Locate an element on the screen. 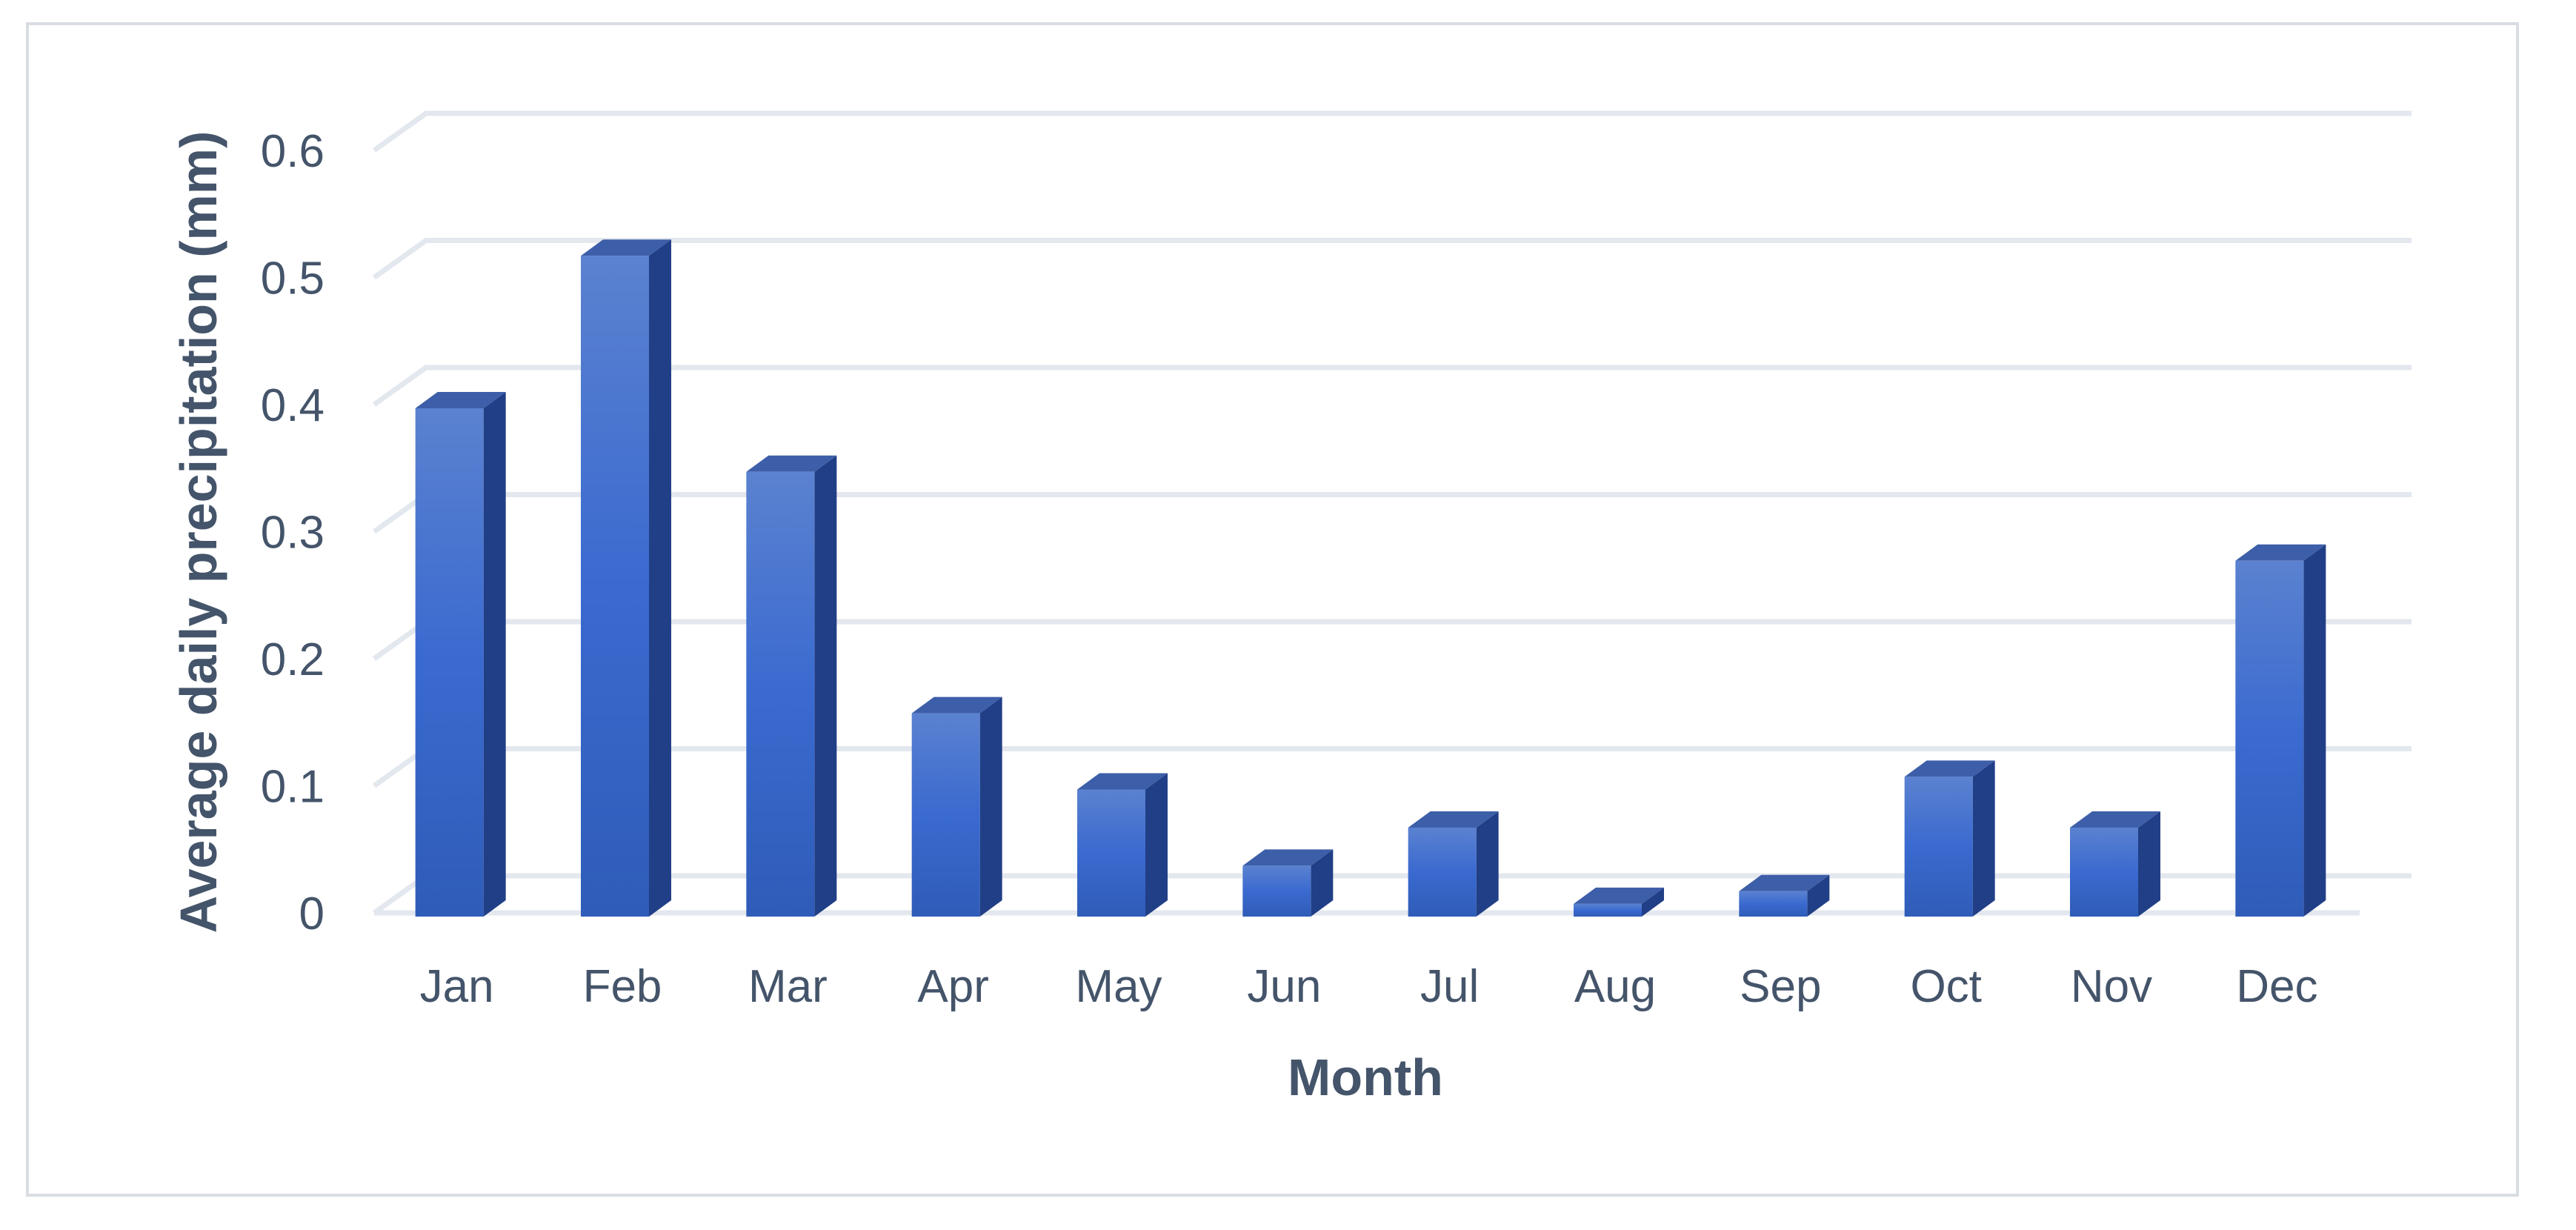 This screenshot has height=1230, width=2576. bar-nov is located at coordinates (2115, 864).